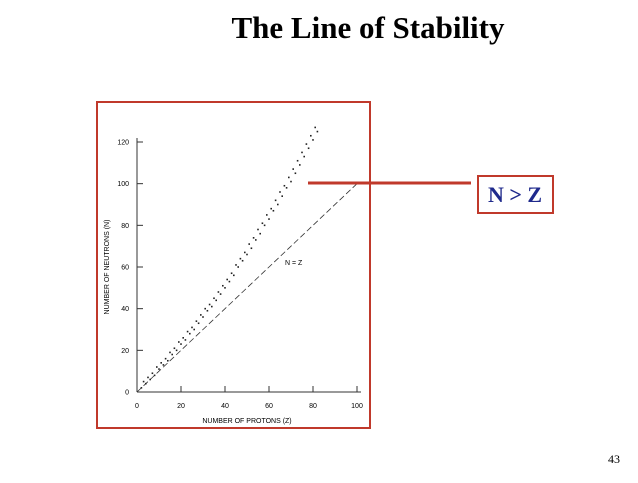 Image resolution: width=638 pixels, height=483 pixels. What do you see at coordinates (137, 406) in the screenshot?
I see `x-tick-label: 0` at bounding box center [137, 406].